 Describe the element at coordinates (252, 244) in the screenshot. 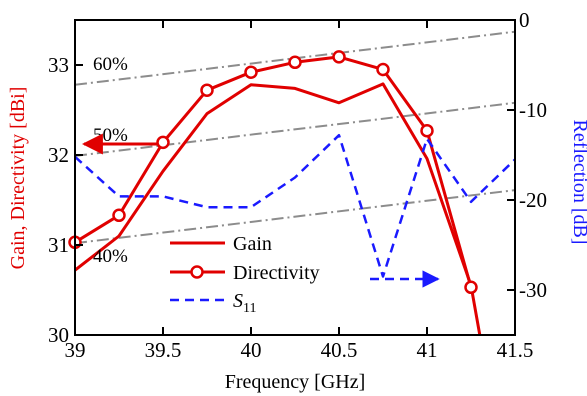

I see `legend-gain-label: Gain` at that location.